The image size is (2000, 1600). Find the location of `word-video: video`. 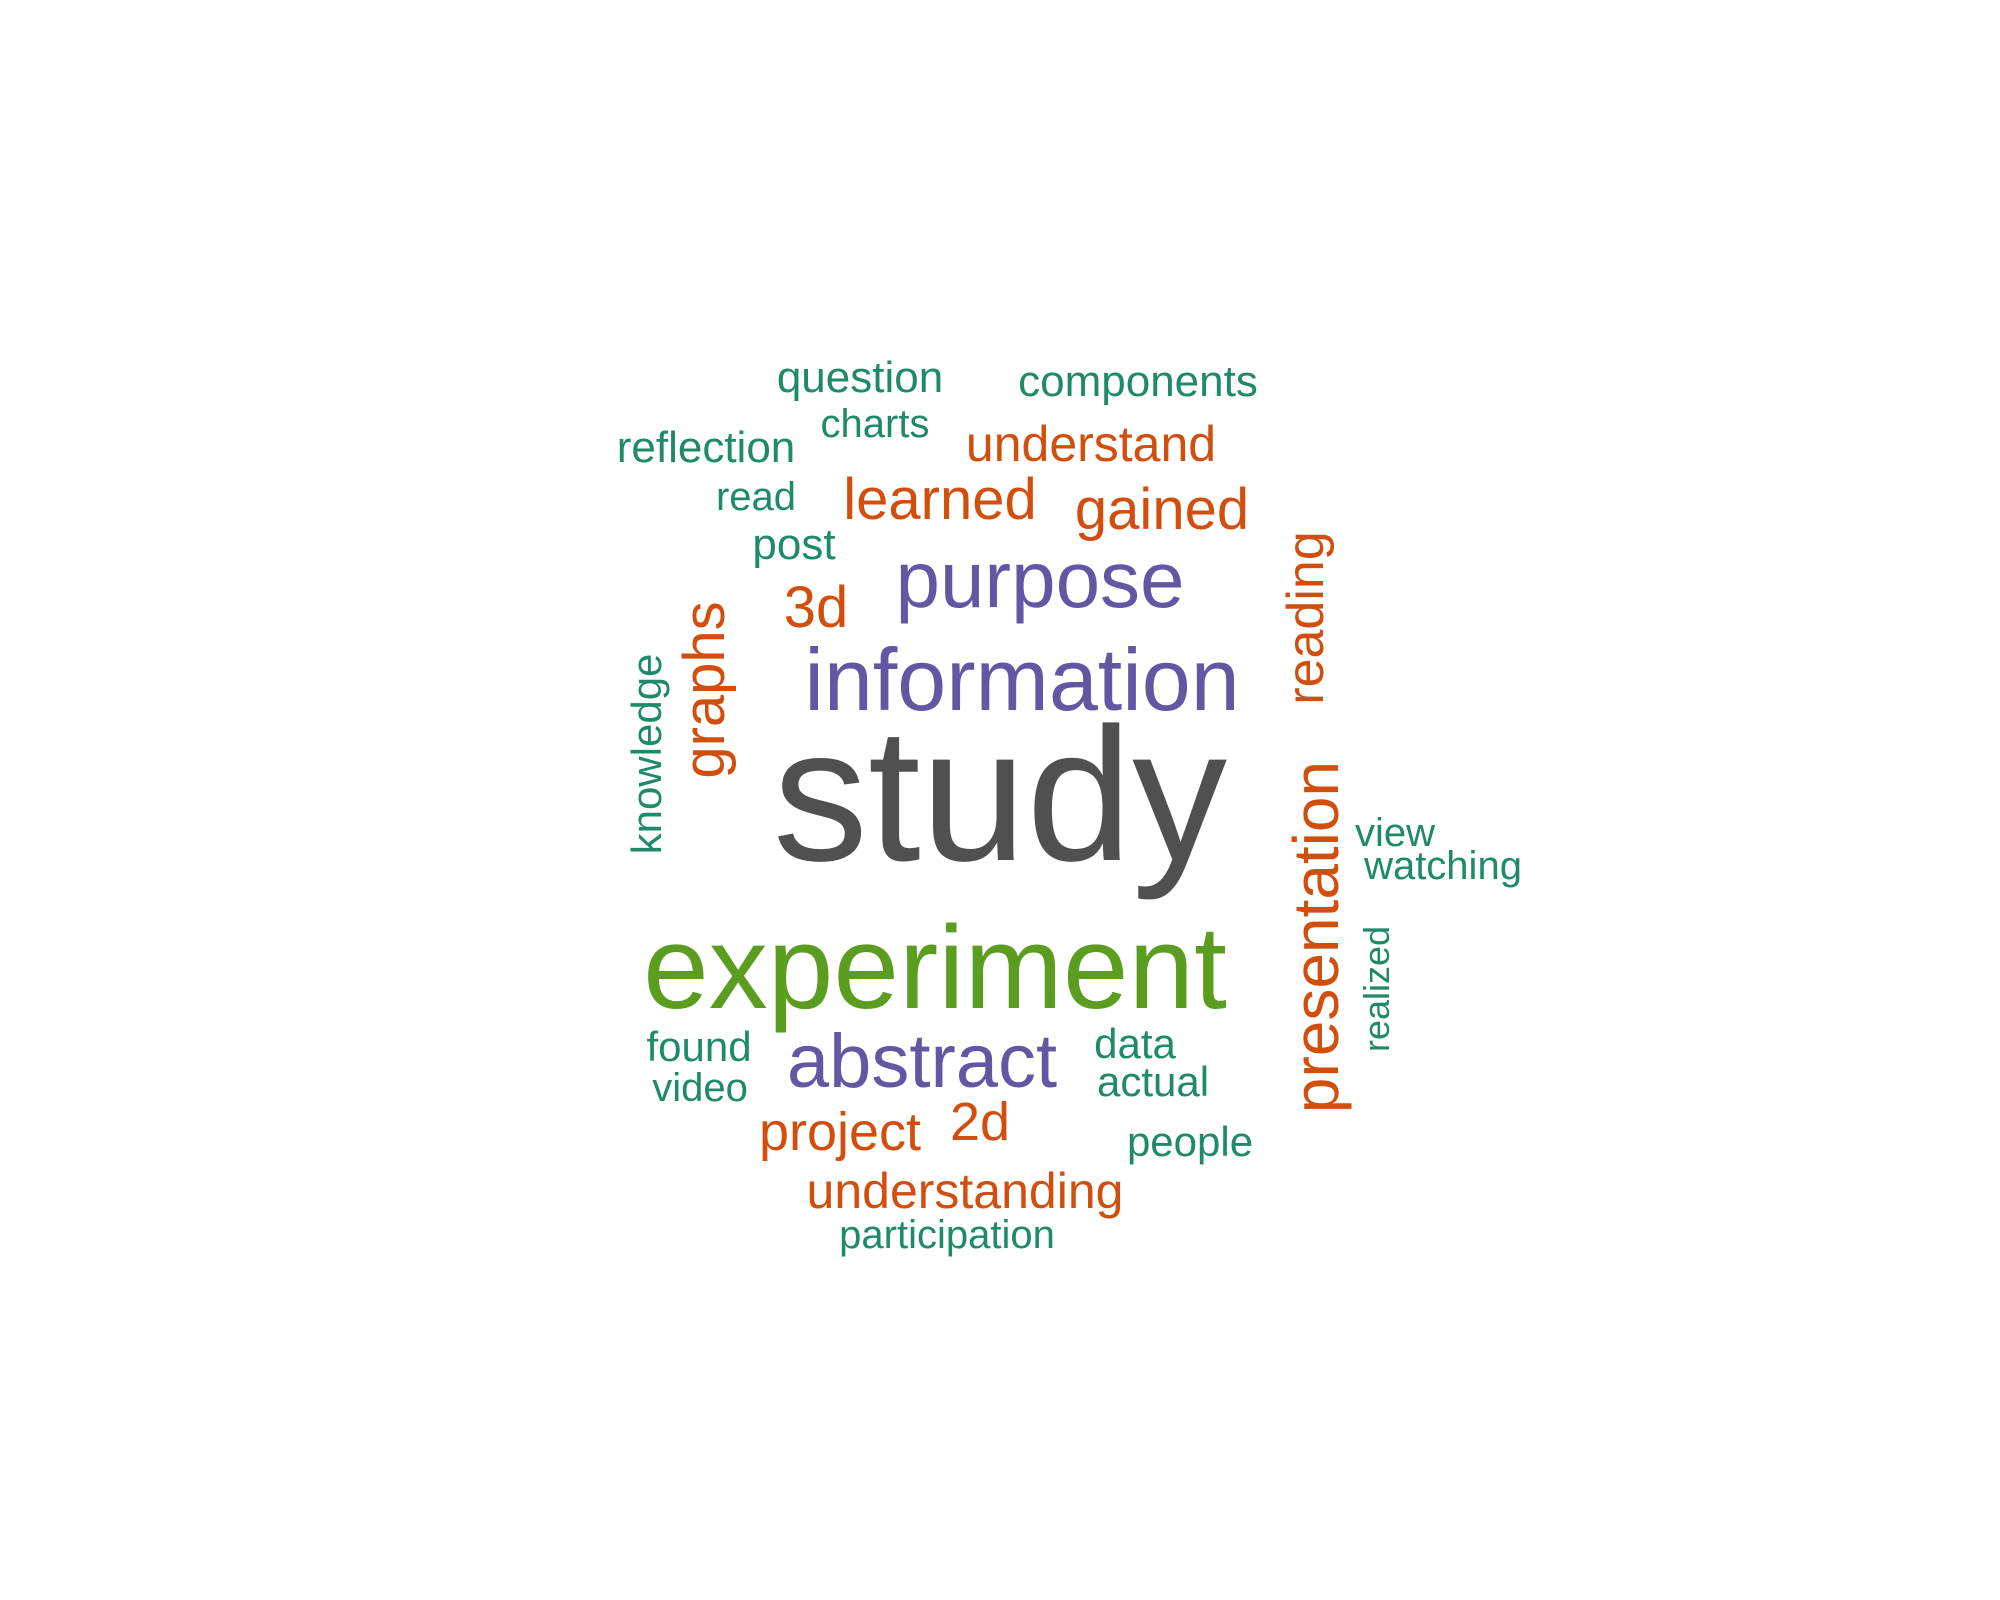

word-video: video is located at coordinates (700, 1088).